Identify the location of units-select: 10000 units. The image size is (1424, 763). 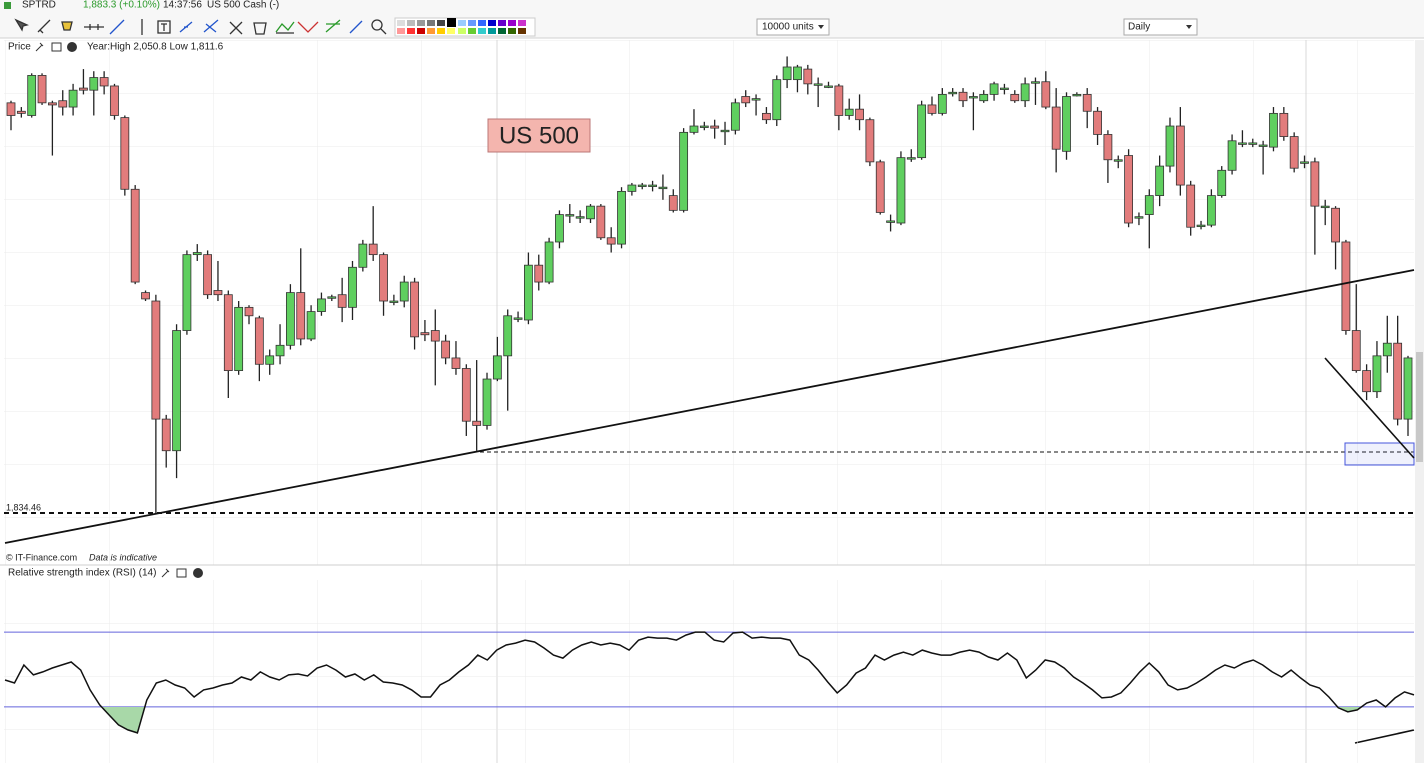
(793, 27).